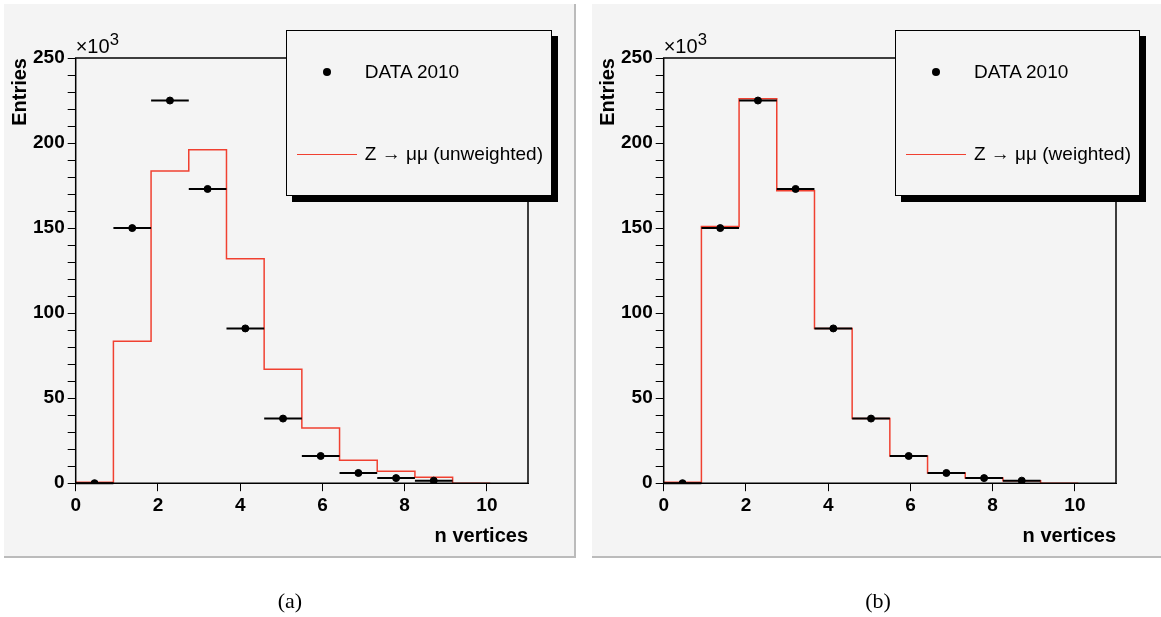 This screenshot has width=1161, height=617. Describe the element at coordinates (453, 154) in the screenshot. I see `legend-label: Z → μμ (unweighted)` at that location.